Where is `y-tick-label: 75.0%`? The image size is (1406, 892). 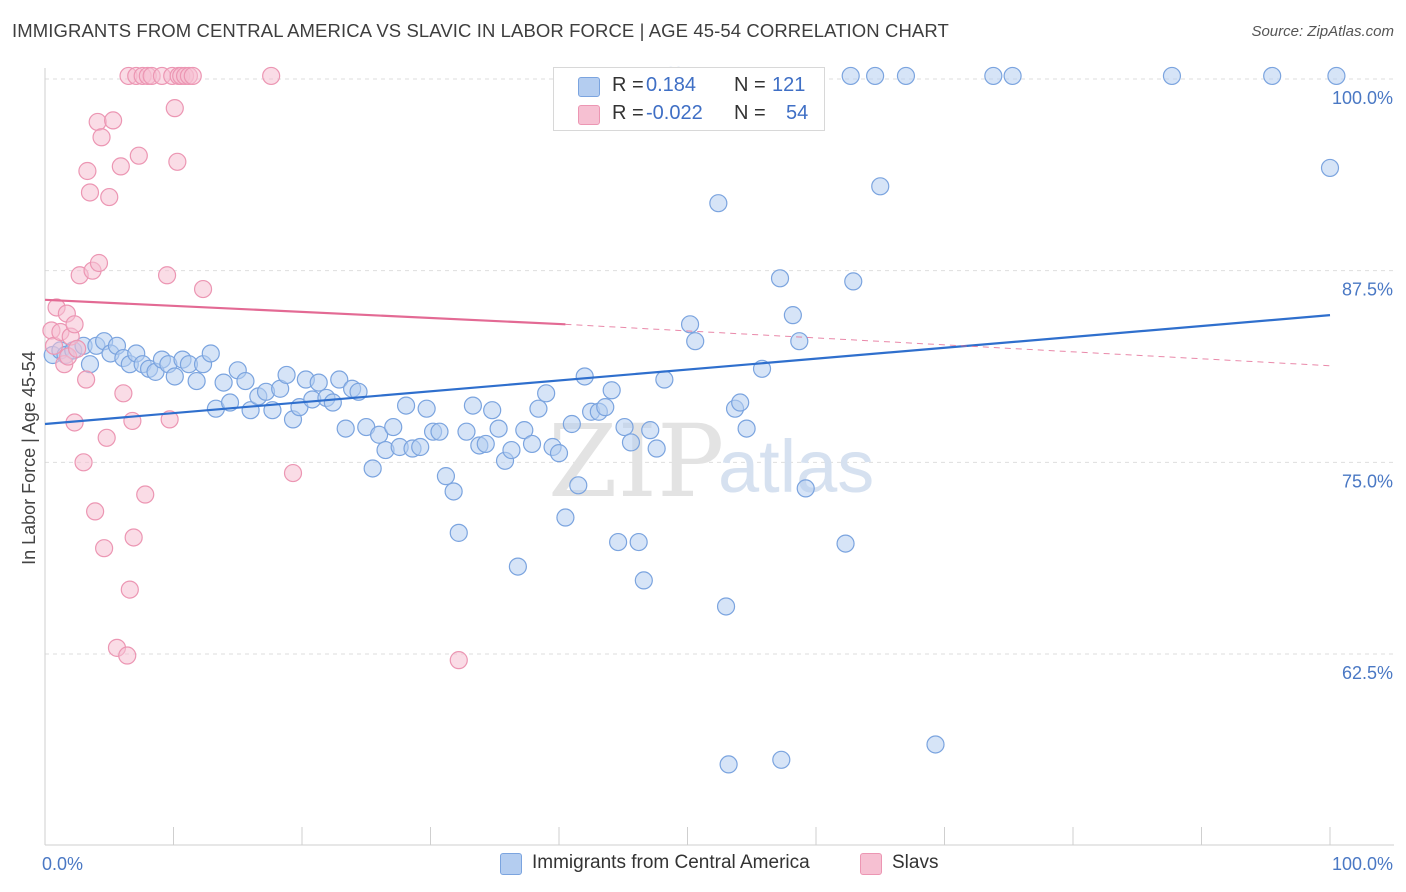 y-tick-label: 75.0% is located at coordinates (1367, 481).